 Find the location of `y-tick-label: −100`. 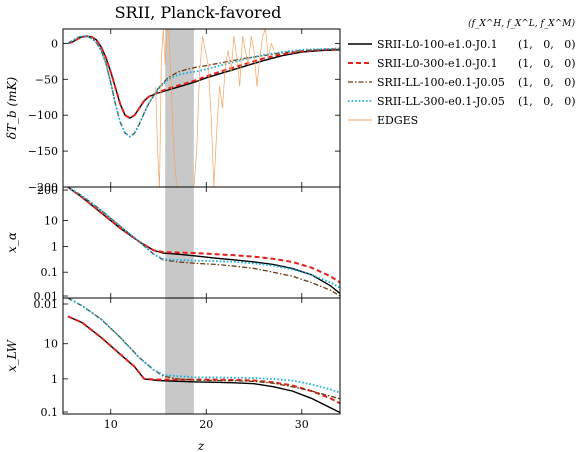

y-tick-label: −100 is located at coordinates (43, 115).